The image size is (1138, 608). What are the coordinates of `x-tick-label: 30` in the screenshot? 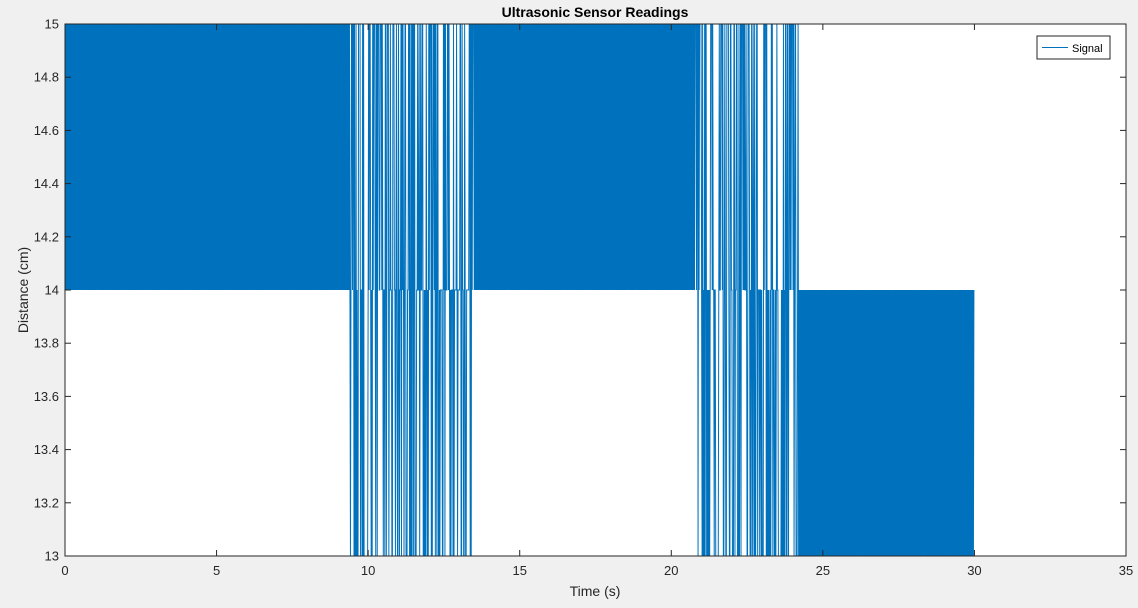 It's located at (974, 570).